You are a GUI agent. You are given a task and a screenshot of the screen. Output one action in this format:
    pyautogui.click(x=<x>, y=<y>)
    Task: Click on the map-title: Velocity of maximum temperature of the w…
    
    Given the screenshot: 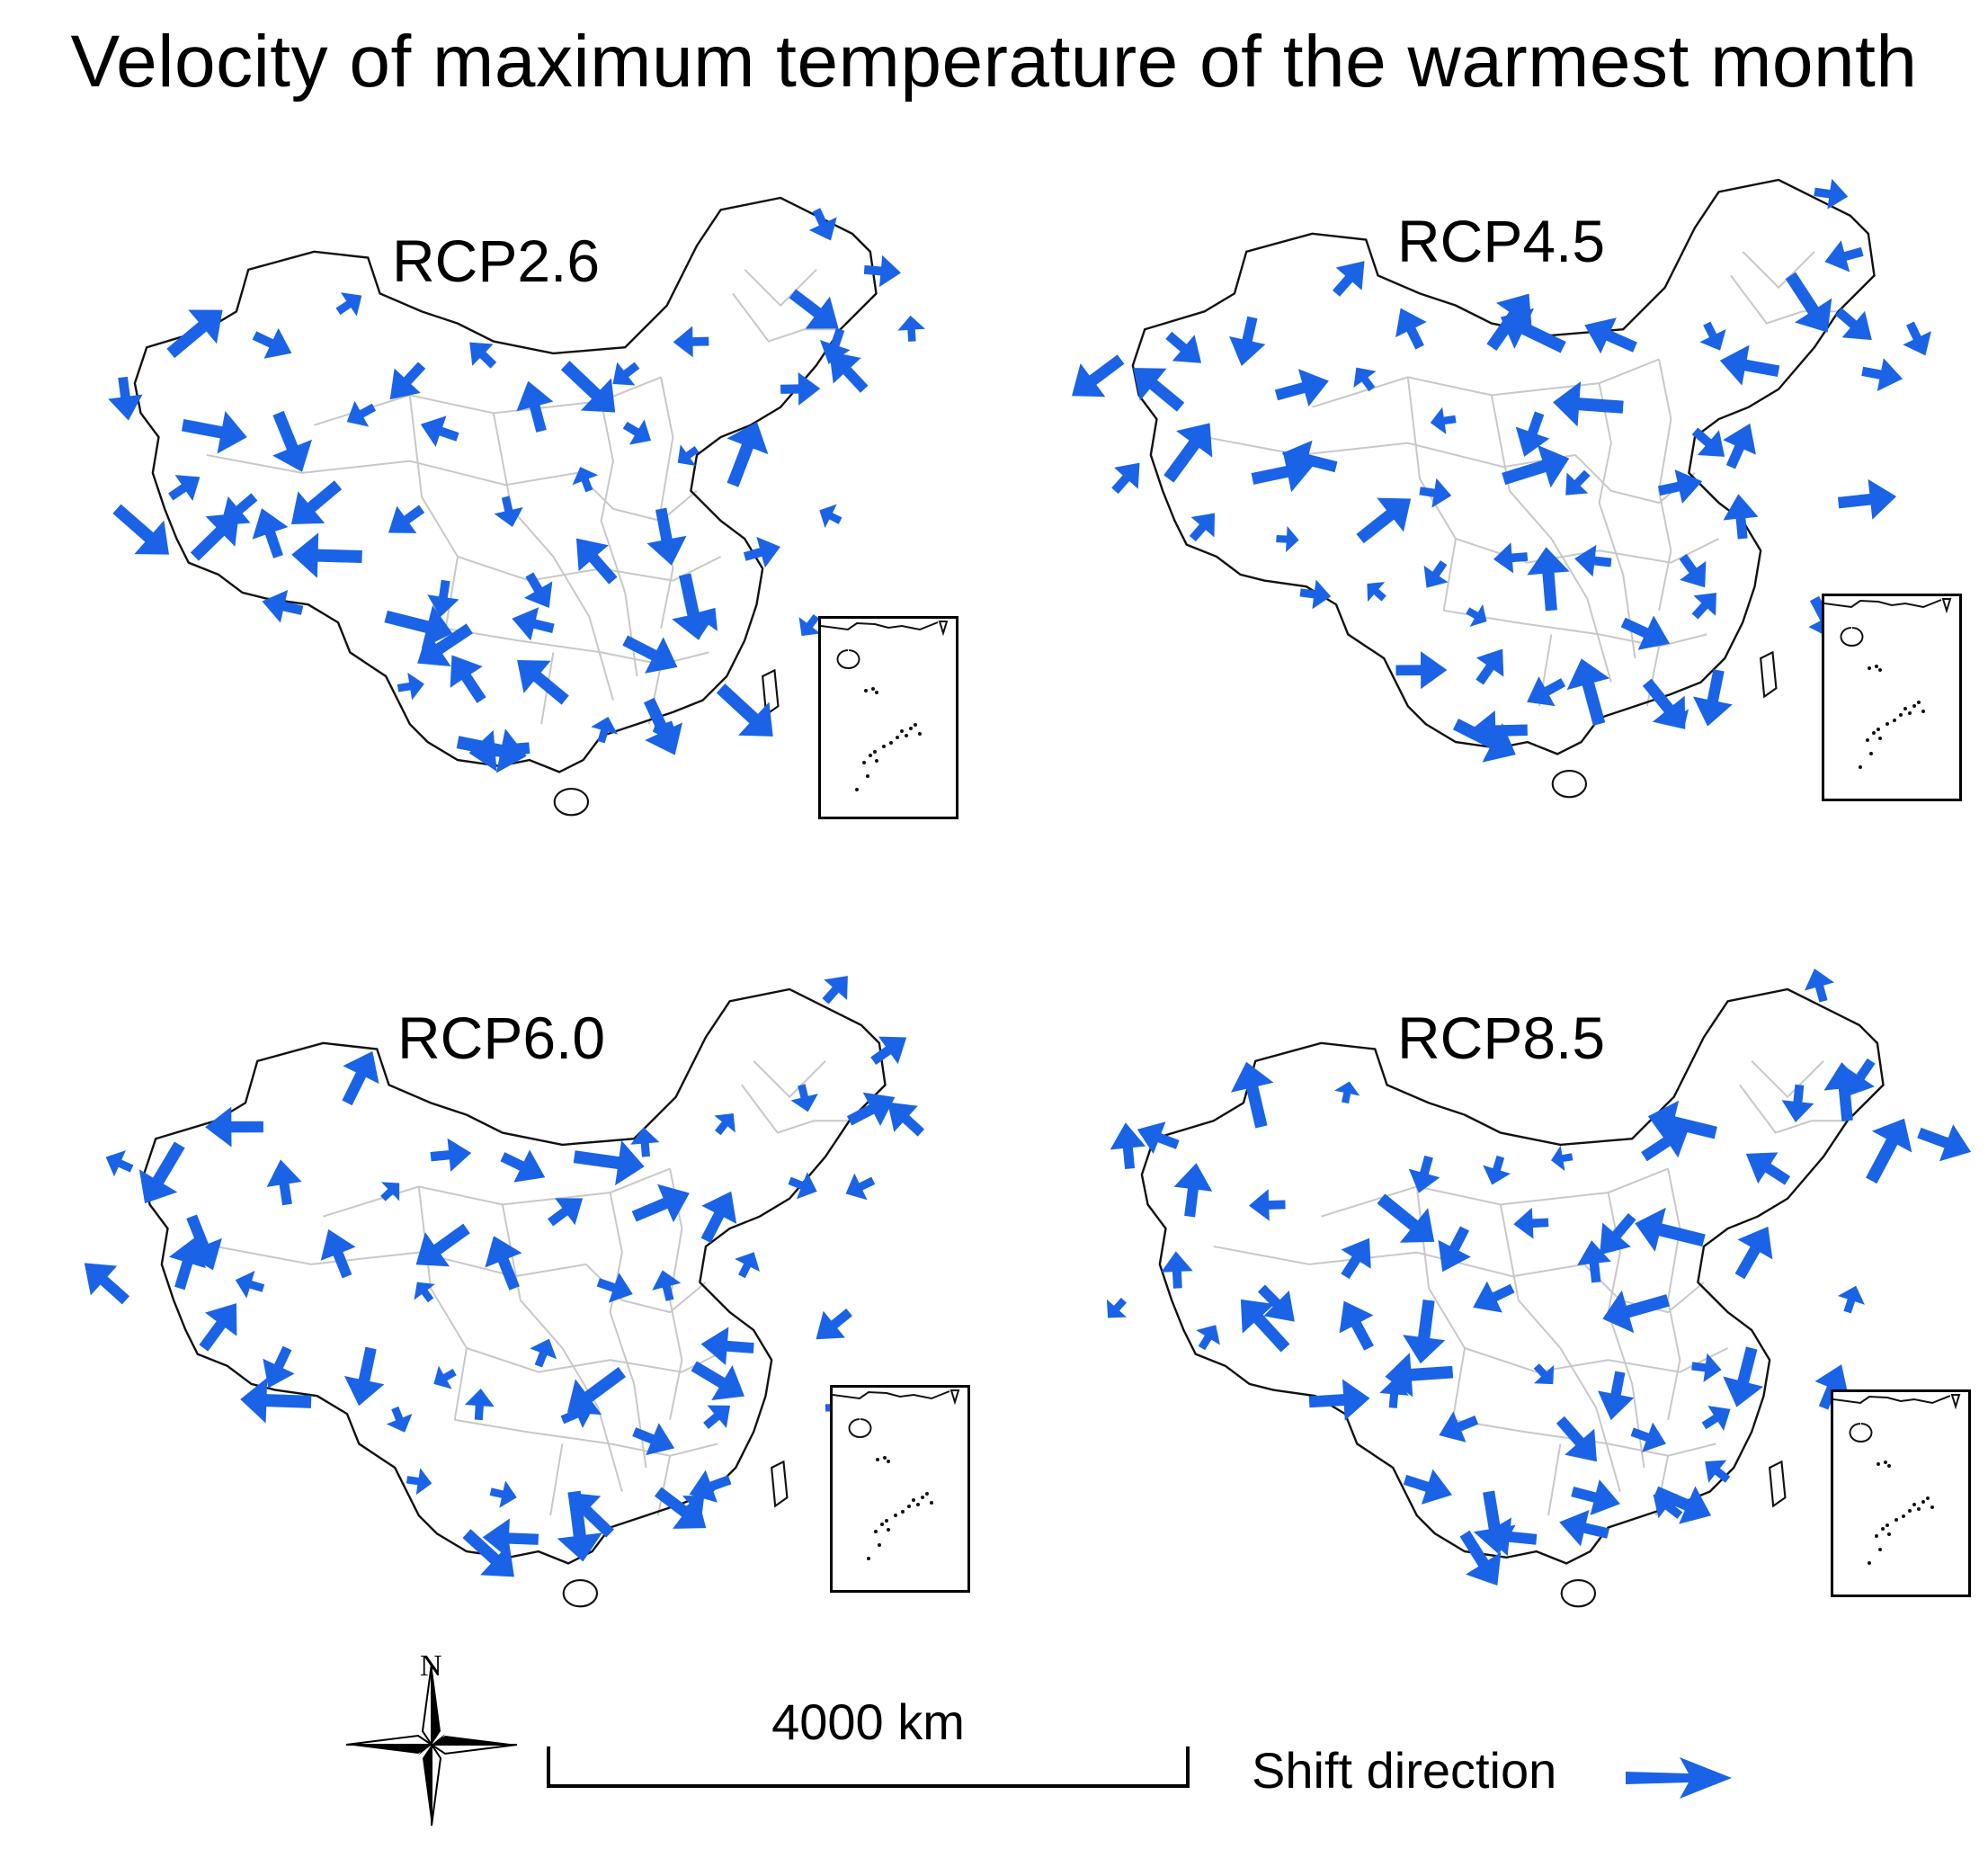 What is the action you would take?
    pyautogui.click(x=994, y=62)
    